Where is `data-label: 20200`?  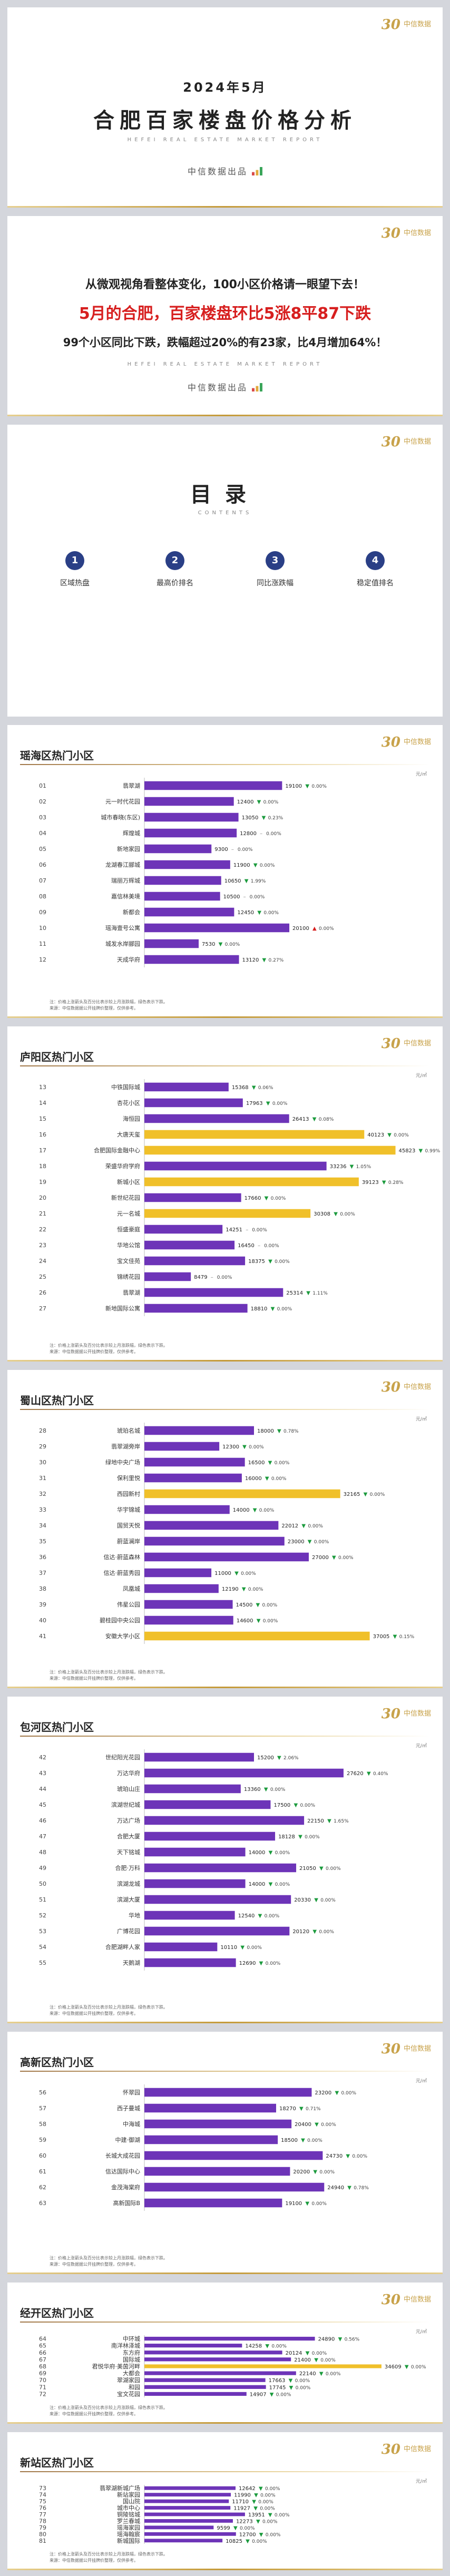 data-label: 20200 is located at coordinates (301, 2172).